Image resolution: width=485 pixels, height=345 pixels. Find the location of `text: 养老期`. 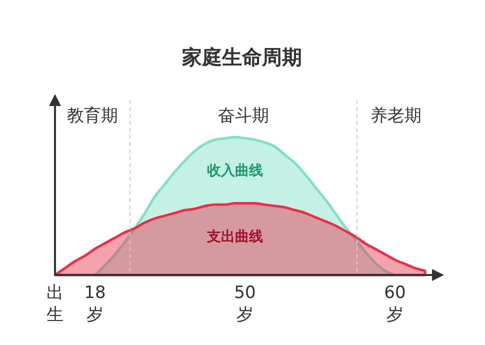

text: 养老期 is located at coordinates (396, 116).